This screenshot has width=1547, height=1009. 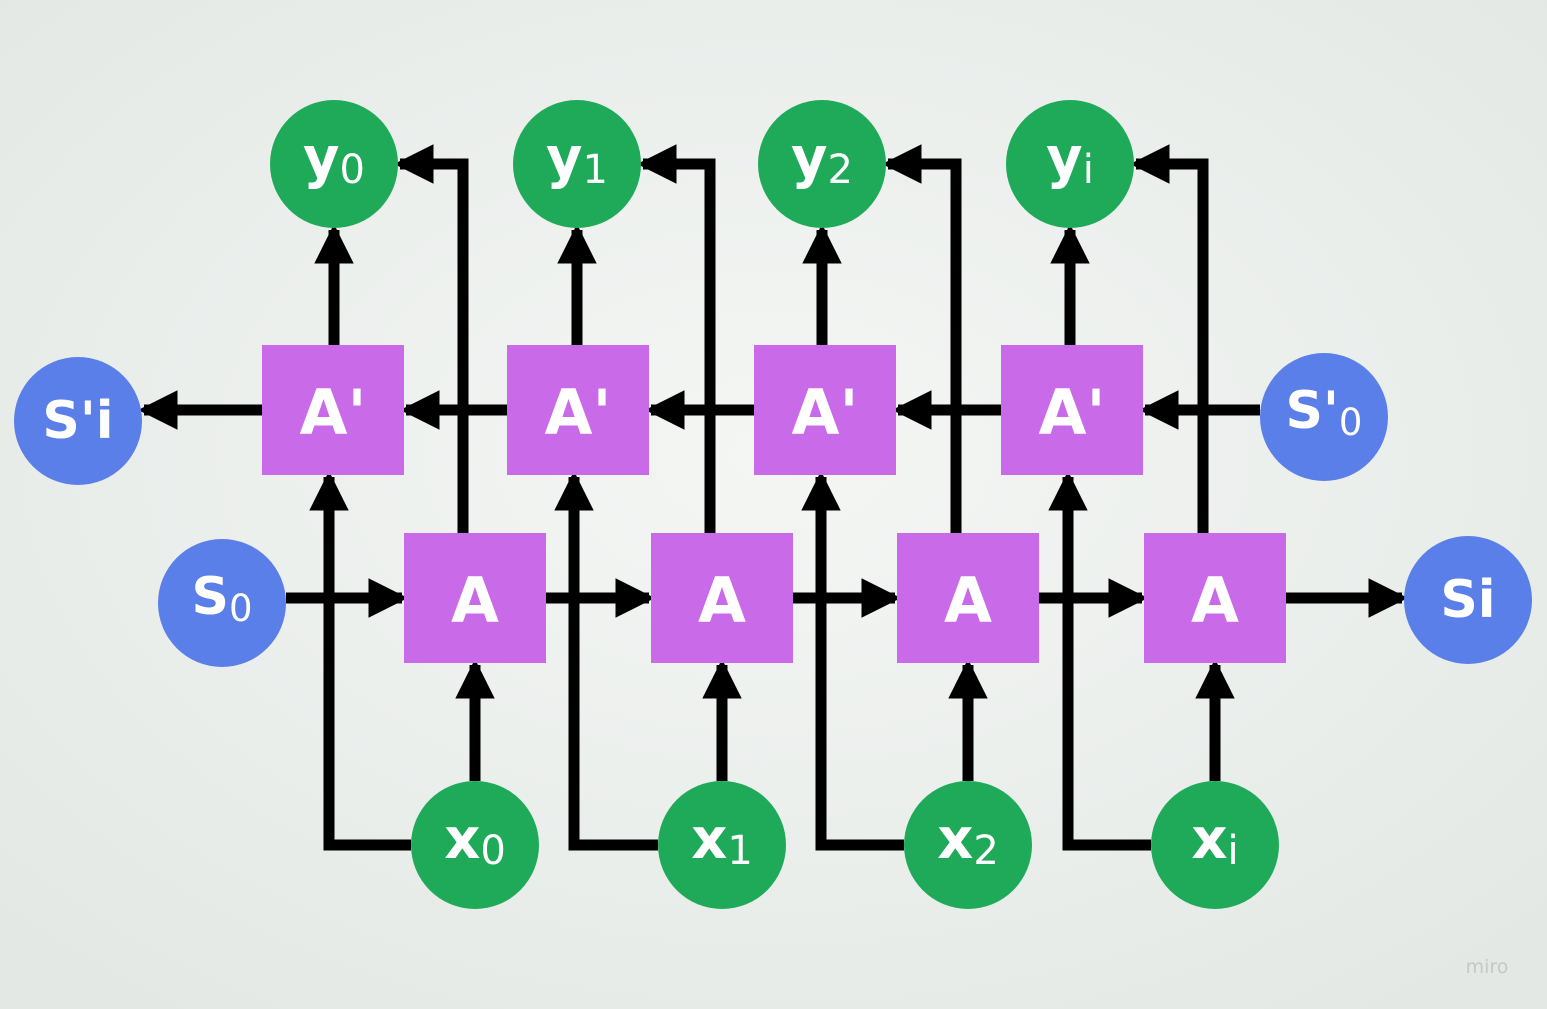 What do you see at coordinates (722, 841) in the screenshot?
I see `input-label: x1` at bounding box center [722, 841].